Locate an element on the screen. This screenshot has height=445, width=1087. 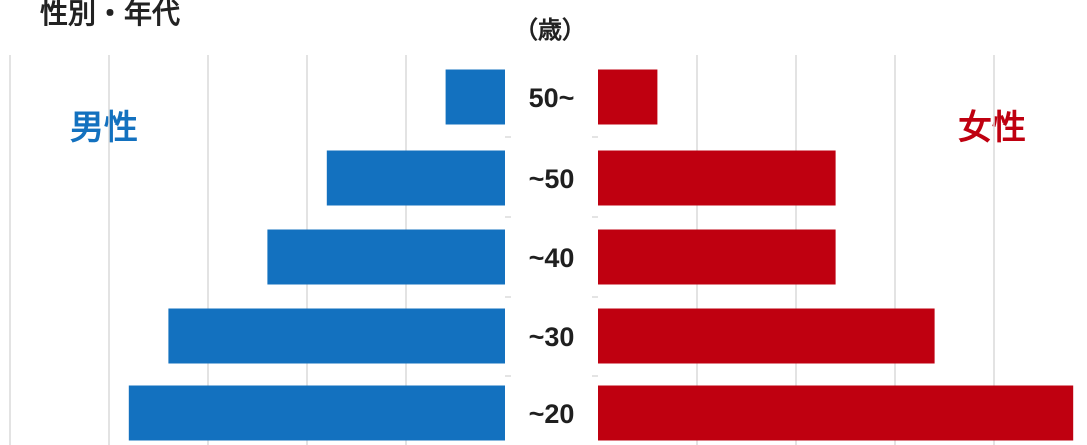
age-unit-label: （歳） is located at coordinates (550, 30).